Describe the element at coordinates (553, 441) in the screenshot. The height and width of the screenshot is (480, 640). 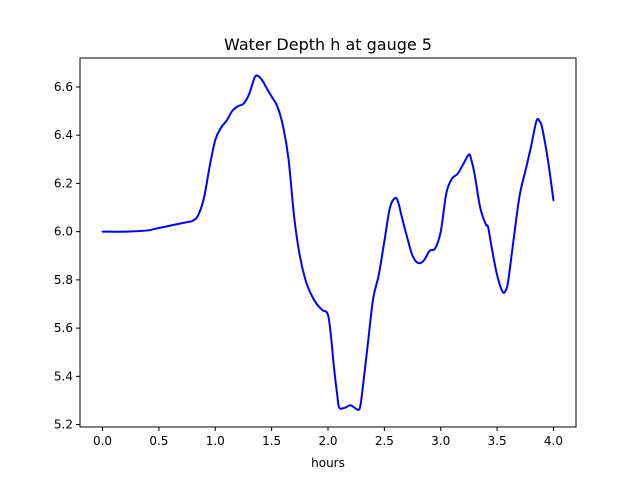
I see `x-tick-label: 4.0` at that location.